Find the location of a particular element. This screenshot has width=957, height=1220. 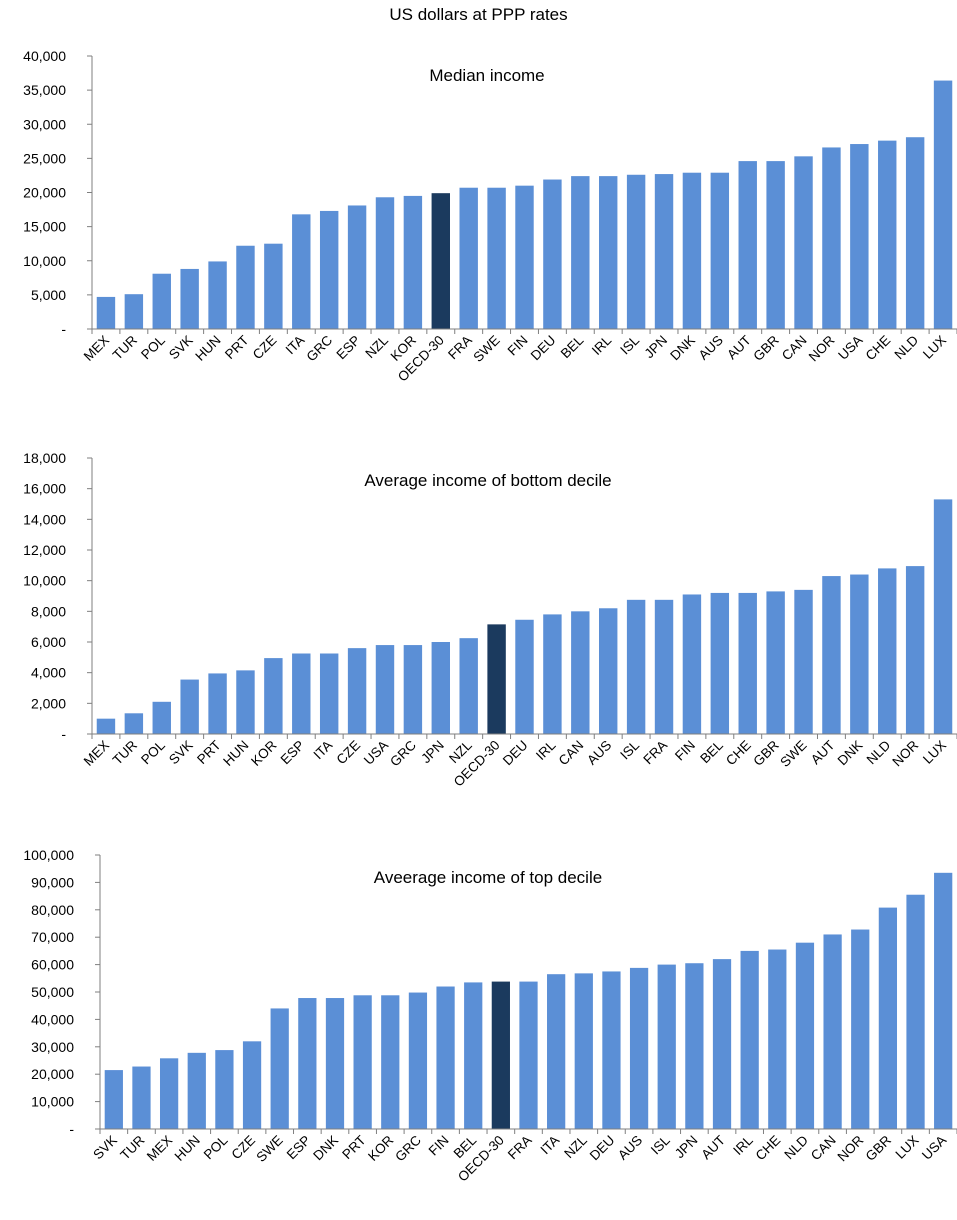

bar-nzl is located at coordinates (385, 263).